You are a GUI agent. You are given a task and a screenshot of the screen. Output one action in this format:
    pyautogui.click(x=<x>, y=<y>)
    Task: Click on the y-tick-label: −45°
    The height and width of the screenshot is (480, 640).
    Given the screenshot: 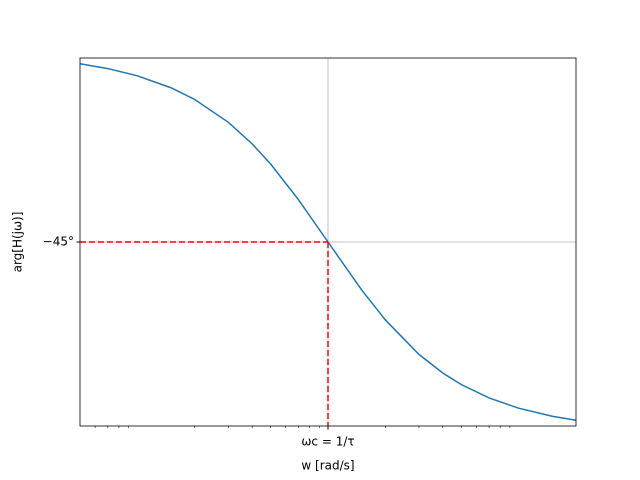 What is the action you would take?
    pyautogui.click(x=58, y=242)
    